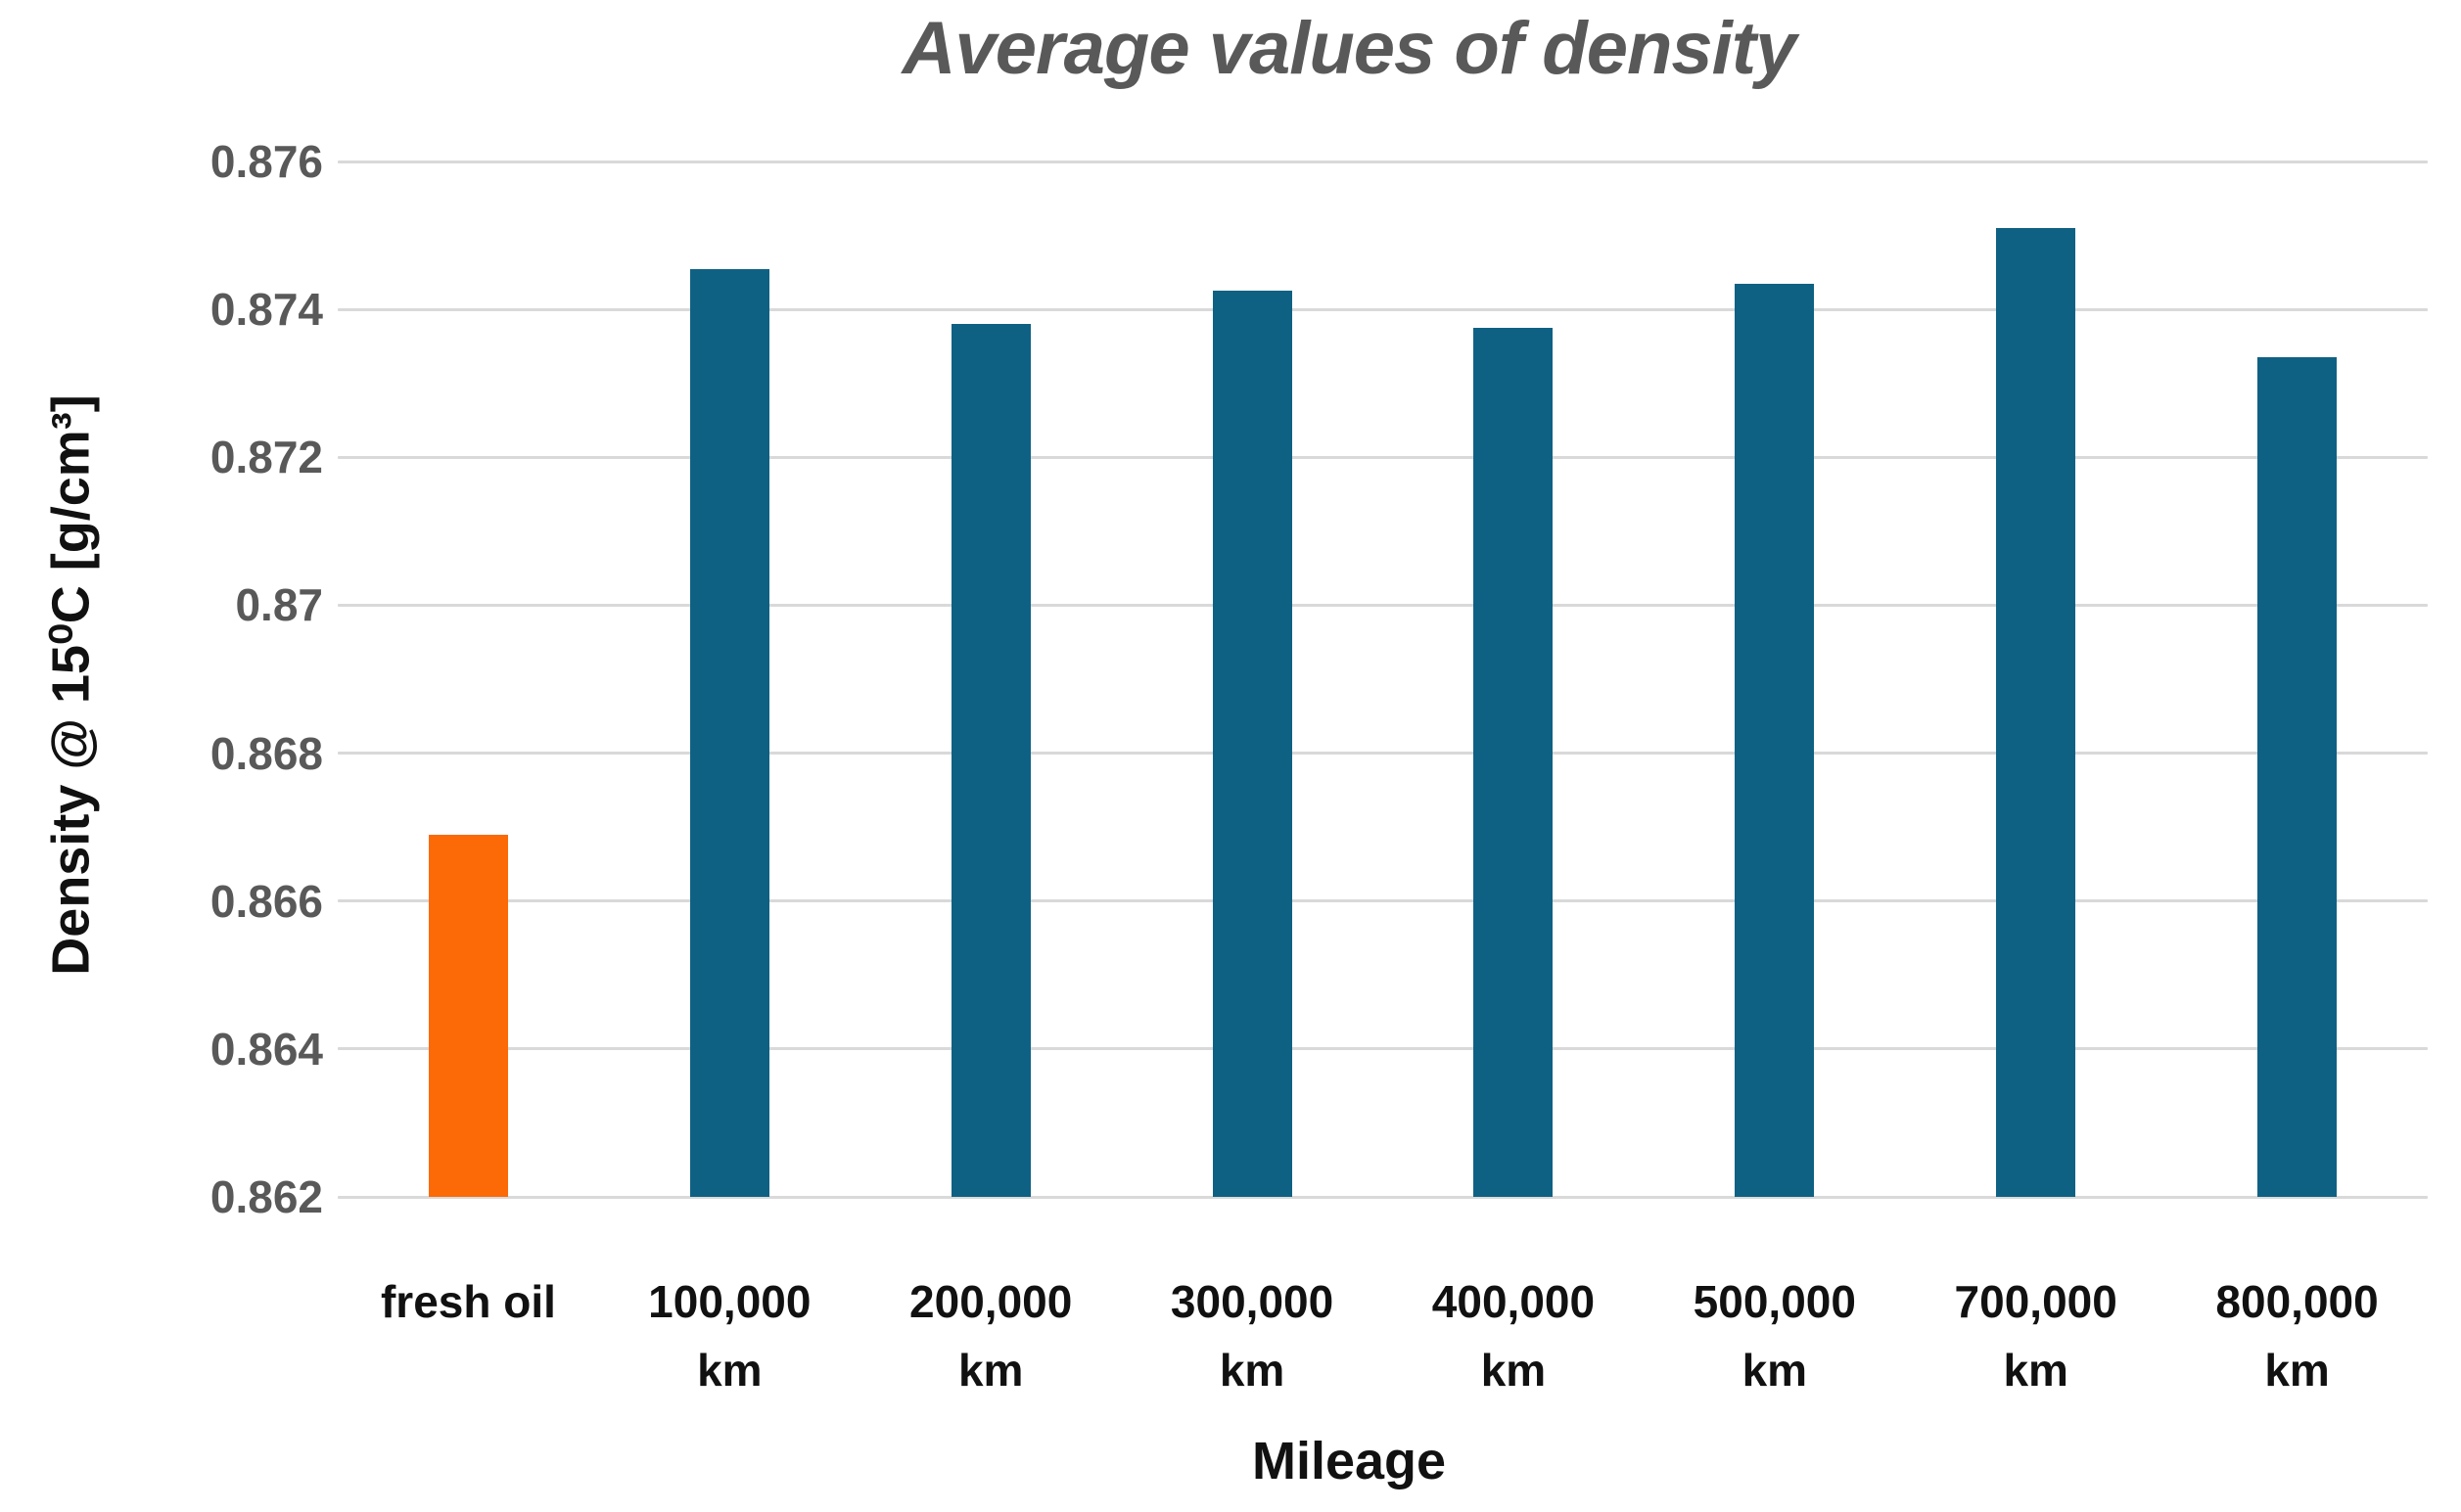 The height and width of the screenshot is (1512, 2461). What do you see at coordinates (2297, 1336) in the screenshot?
I see `x-tick-label-800000-km: 800,000 km` at bounding box center [2297, 1336].